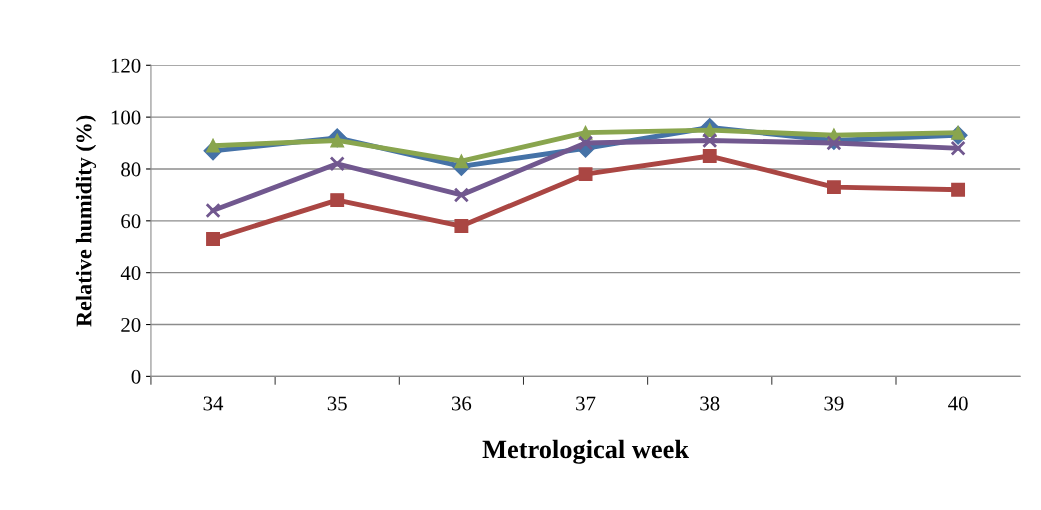  Describe the element at coordinates (586, 403) in the screenshot. I see `x-tick-label: 37` at that location.